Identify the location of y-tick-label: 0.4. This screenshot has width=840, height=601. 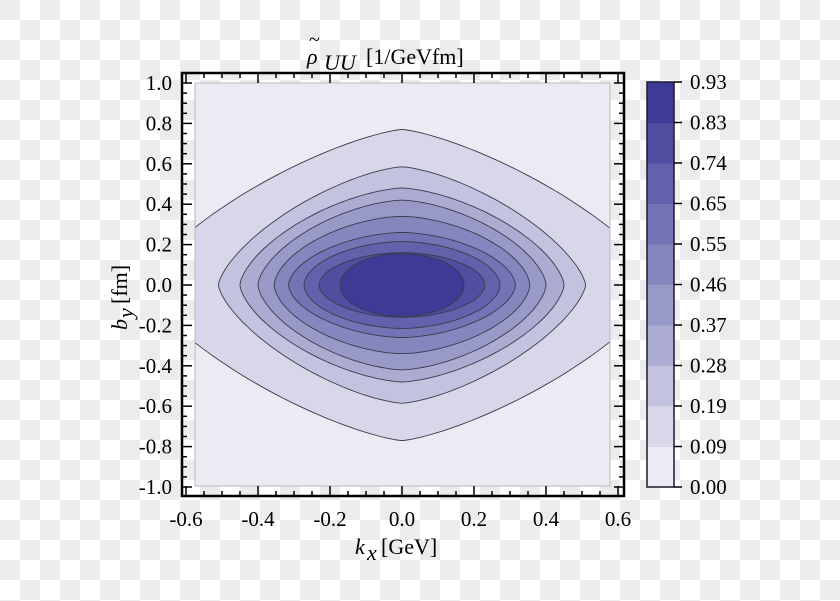
(159, 204).